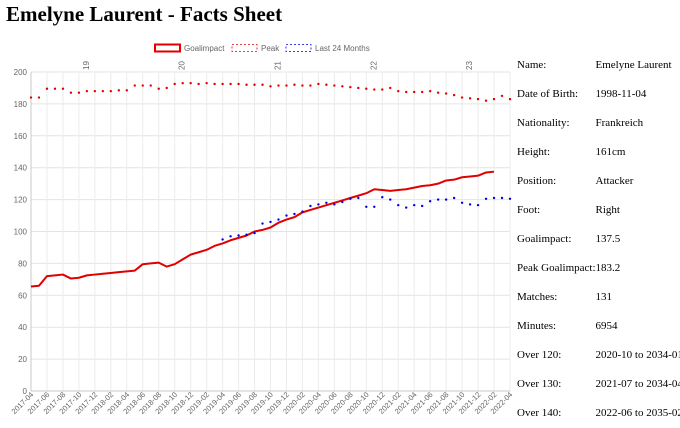 This screenshot has width=680, height=428. What do you see at coordinates (598, 93) in the screenshot?
I see `fact-row: Date of Birth: 1998-11-04` at bounding box center [598, 93].